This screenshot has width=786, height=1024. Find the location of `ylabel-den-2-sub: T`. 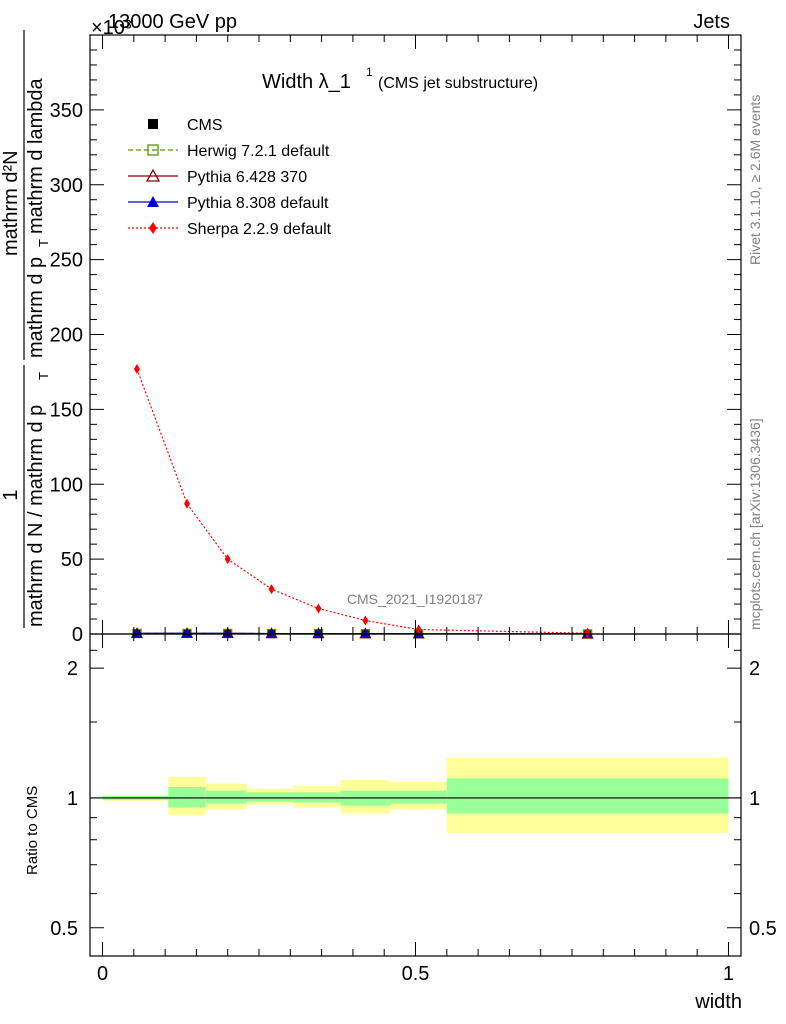

ylabel-den-2-sub: T is located at coordinates (43, 243).